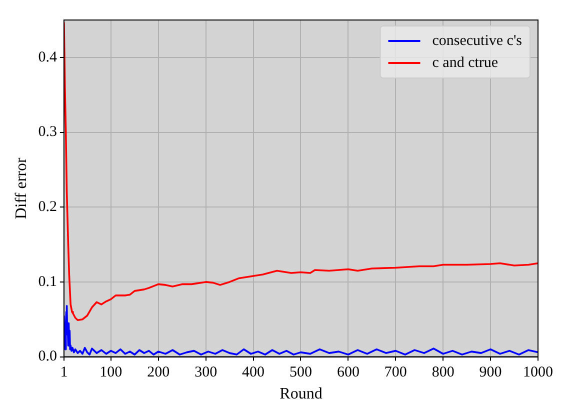 This screenshot has height=412, width=564. I want to click on x-tick-label: 400, so click(253, 372).